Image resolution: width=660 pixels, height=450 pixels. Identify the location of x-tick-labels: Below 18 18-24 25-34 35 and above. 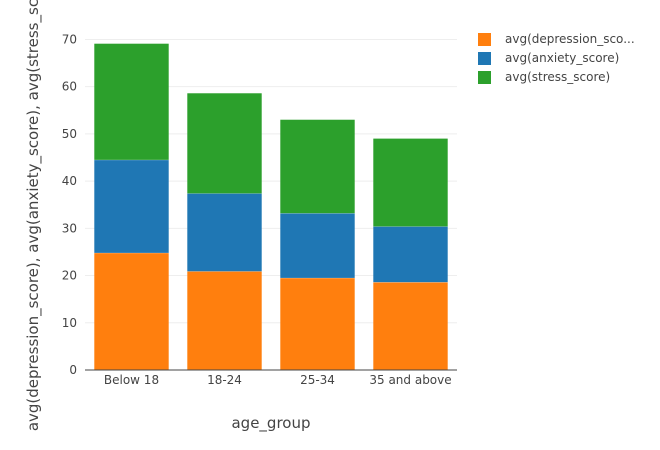
(278, 380).